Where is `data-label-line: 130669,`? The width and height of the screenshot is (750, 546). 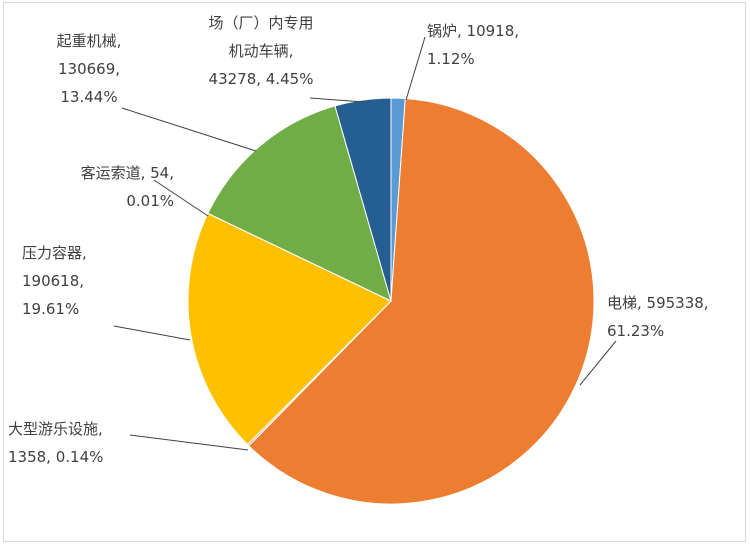 data-label-line: 130669, is located at coordinates (89, 69).